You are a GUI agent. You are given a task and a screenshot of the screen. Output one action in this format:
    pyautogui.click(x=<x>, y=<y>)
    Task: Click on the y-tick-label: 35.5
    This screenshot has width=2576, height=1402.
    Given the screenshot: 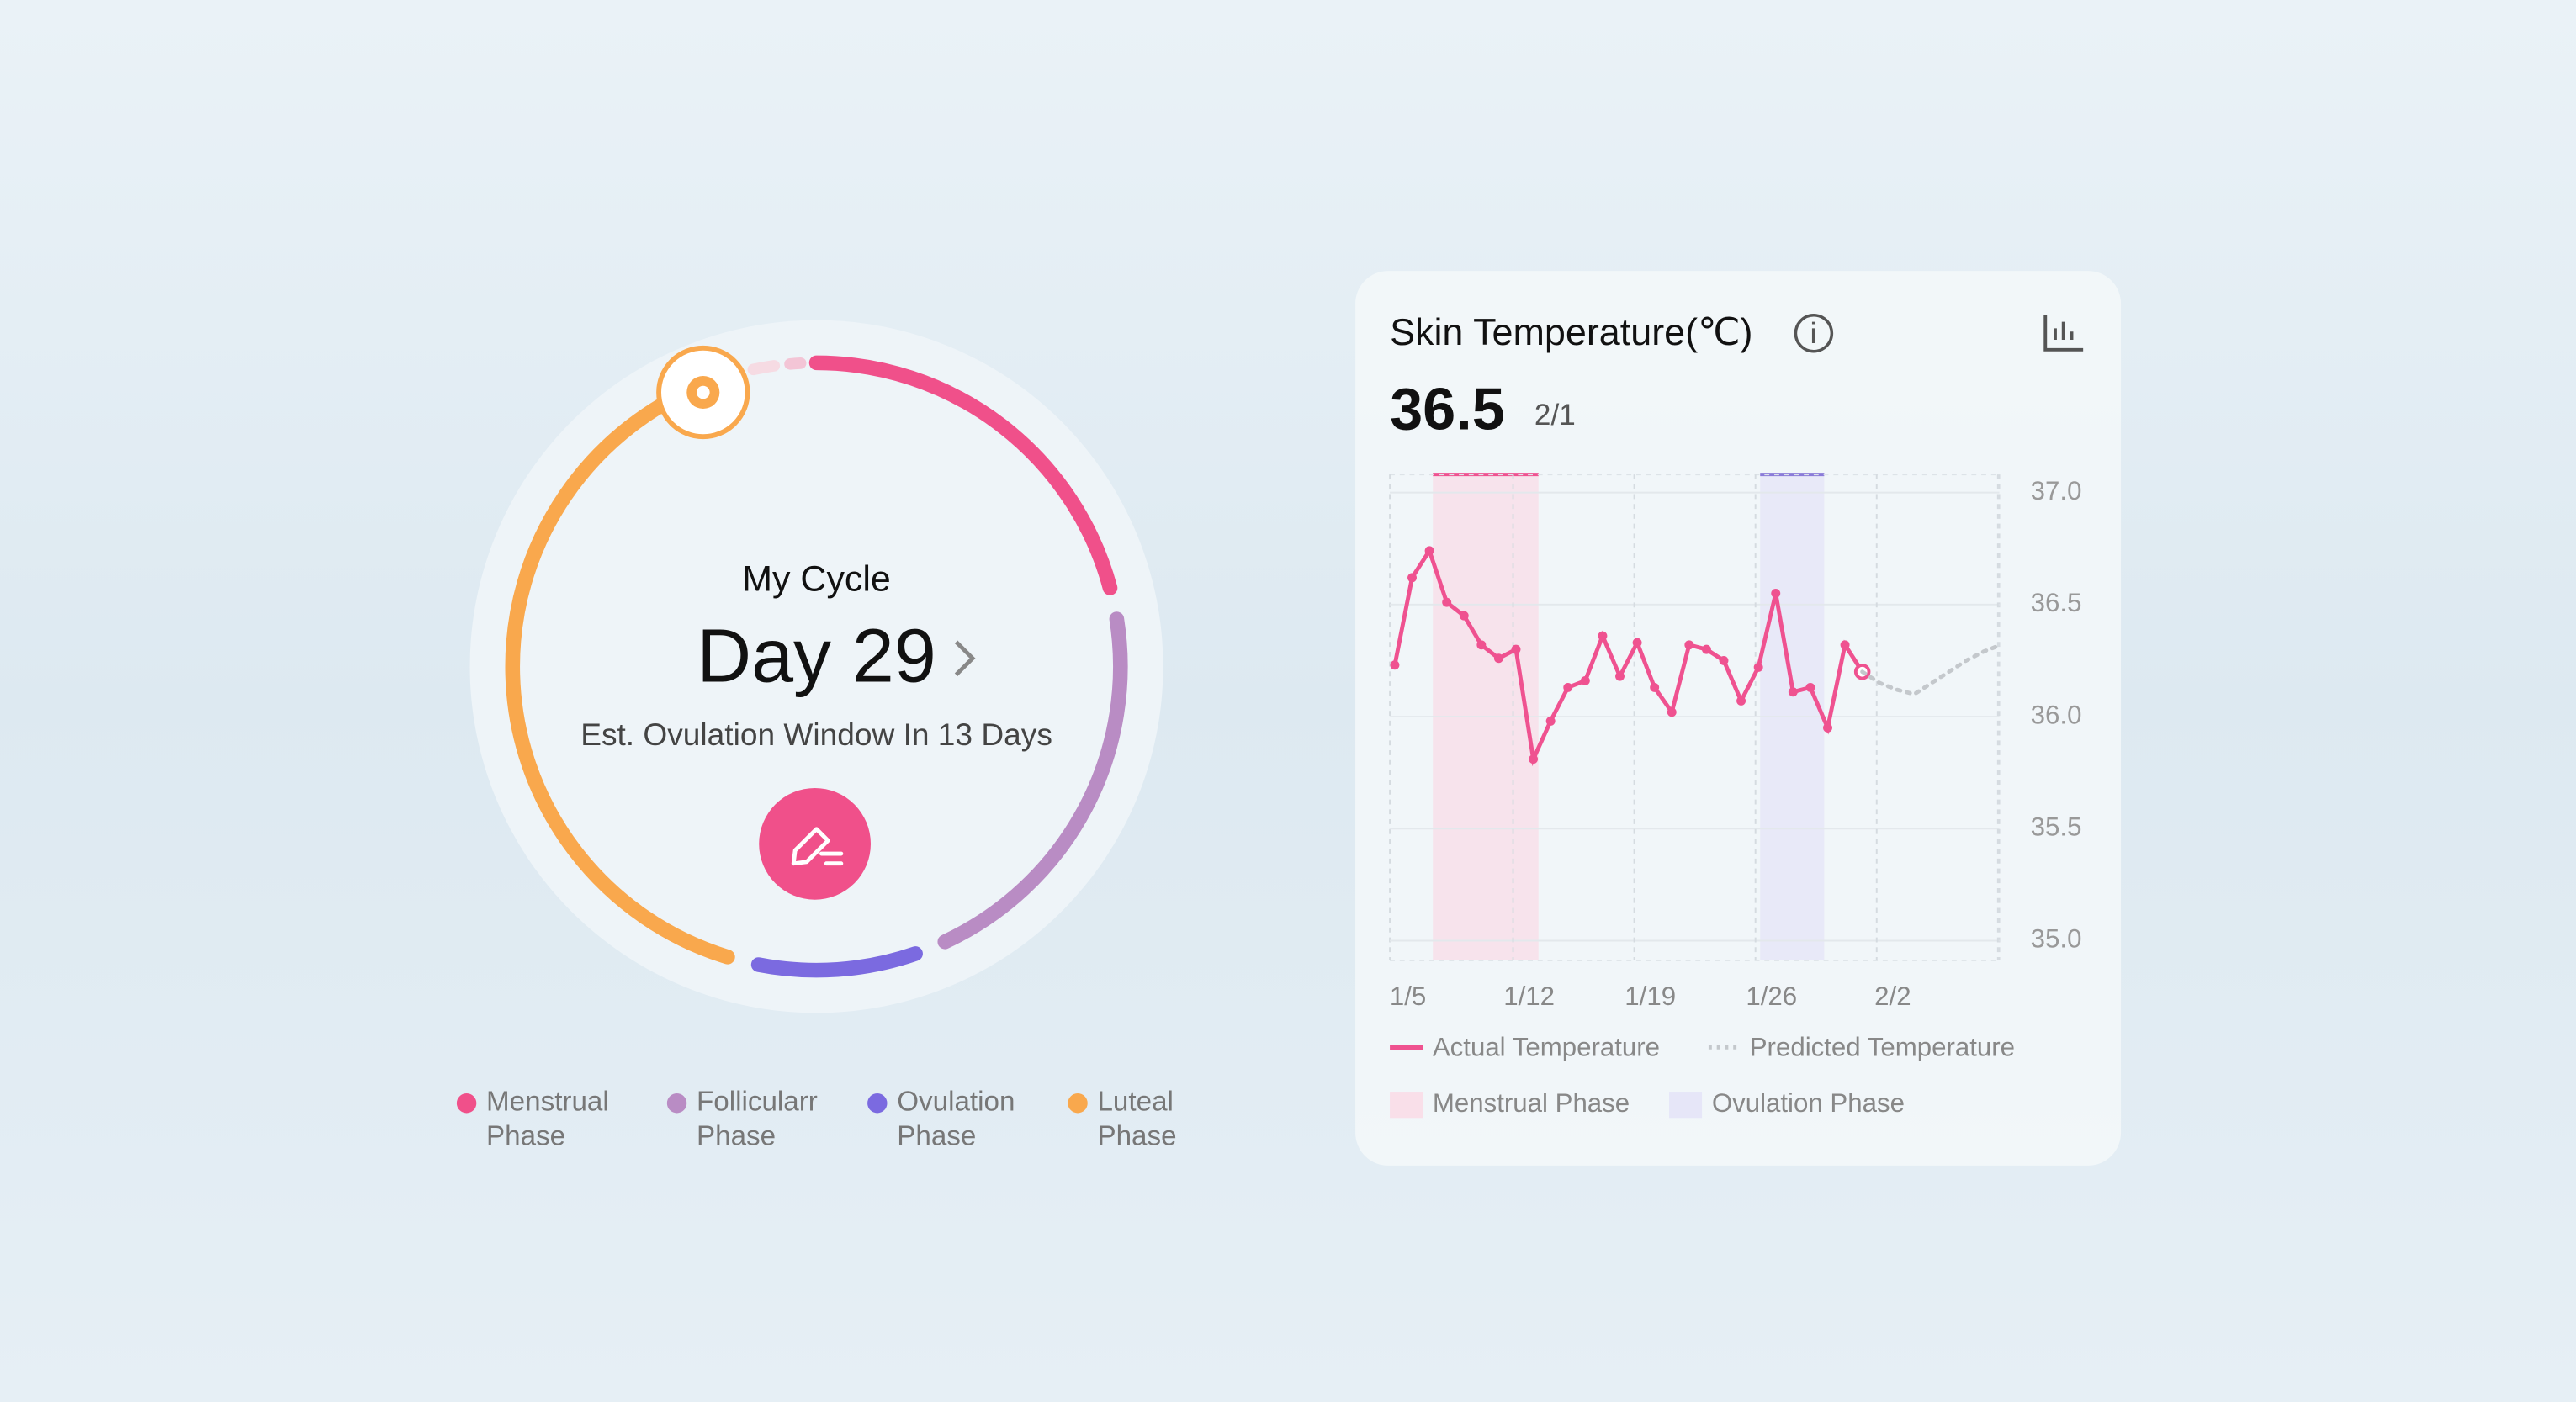 What is the action you would take?
    pyautogui.click(x=2056, y=827)
    